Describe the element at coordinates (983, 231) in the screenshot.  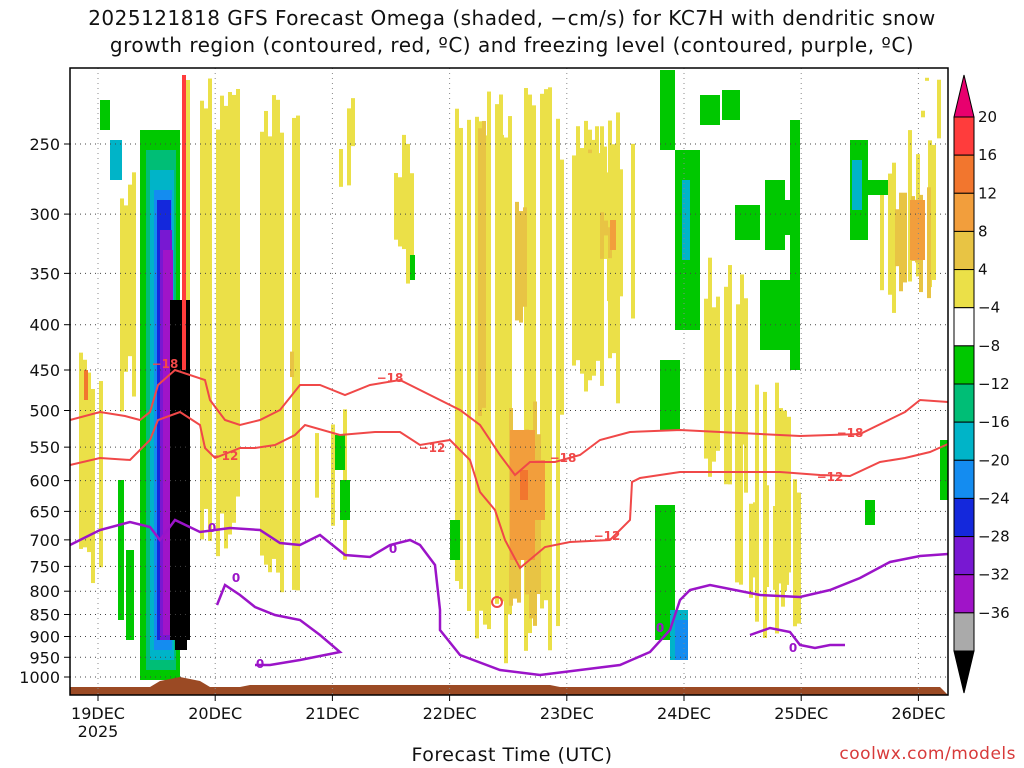
I see `colorbar-tick-label: 8` at that location.